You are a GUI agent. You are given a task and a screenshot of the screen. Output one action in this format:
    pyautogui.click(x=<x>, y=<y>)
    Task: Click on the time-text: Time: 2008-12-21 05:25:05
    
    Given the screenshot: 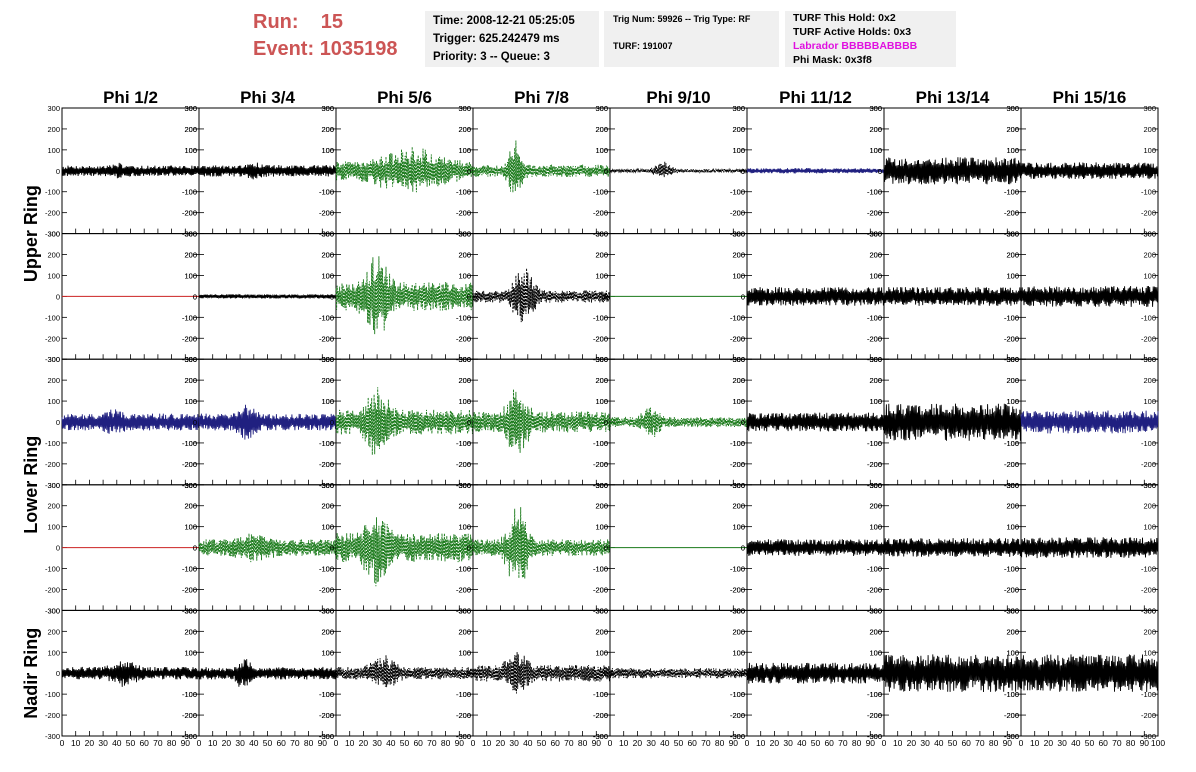 What is the action you would take?
    pyautogui.click(x=504, y=21)
    